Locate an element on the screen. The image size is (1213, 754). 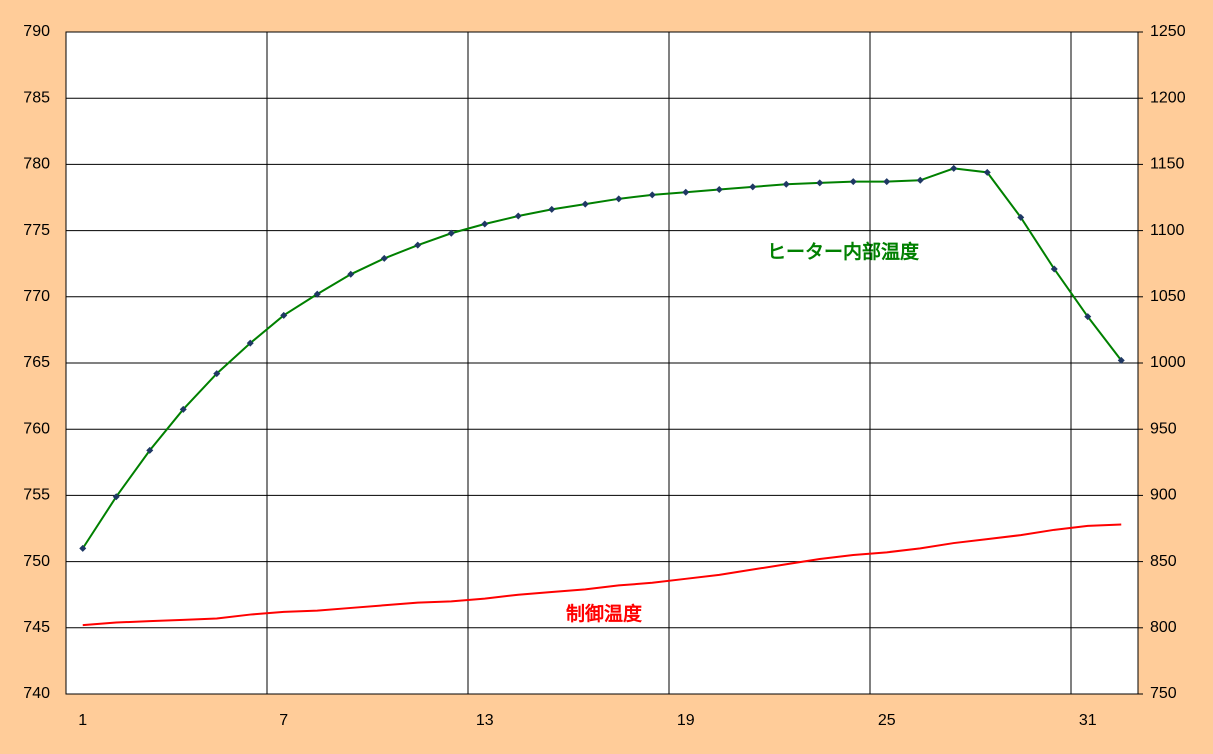
y-tick-label: 780 is located at coordinates (36, 164).